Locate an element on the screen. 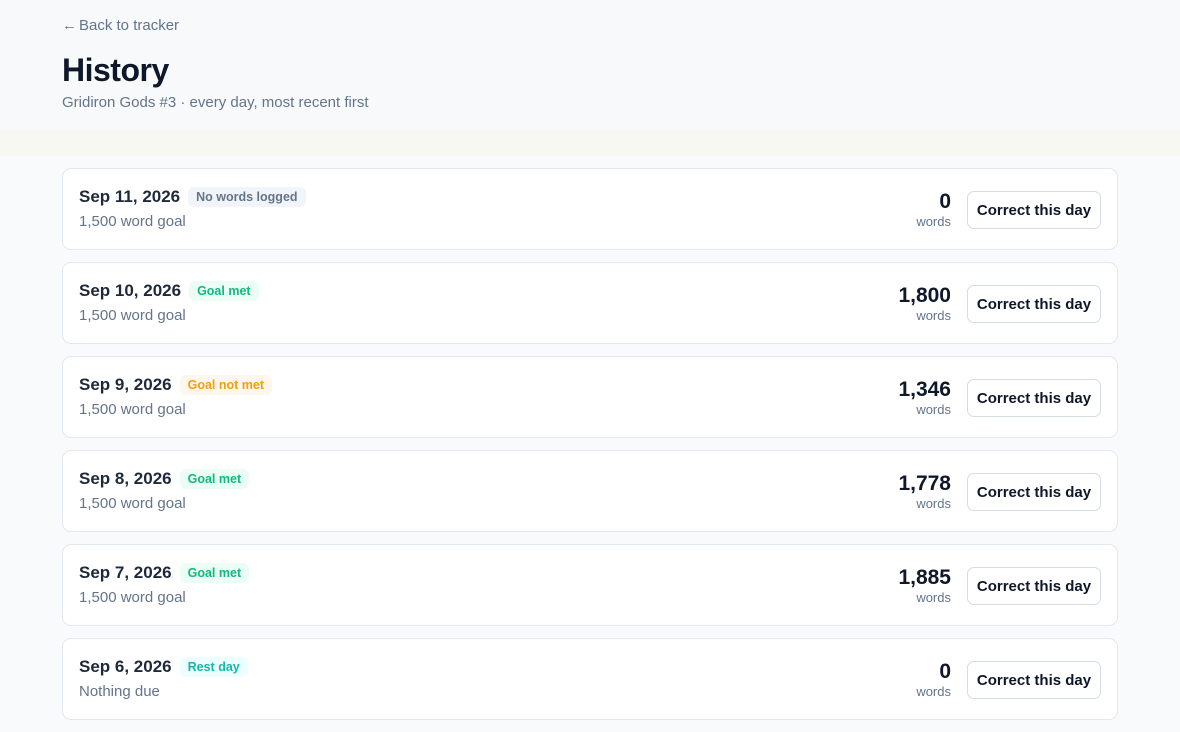 Image resolution: width=1180 pixels, height=732 pixels. header-divider-band is located at coordinates (590, 143).